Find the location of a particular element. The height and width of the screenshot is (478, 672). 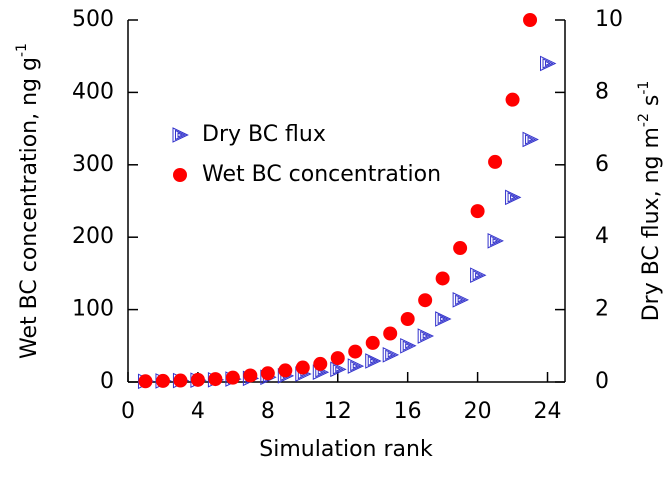

y2-label-sup: -1 is located at coordinates (644, 88).